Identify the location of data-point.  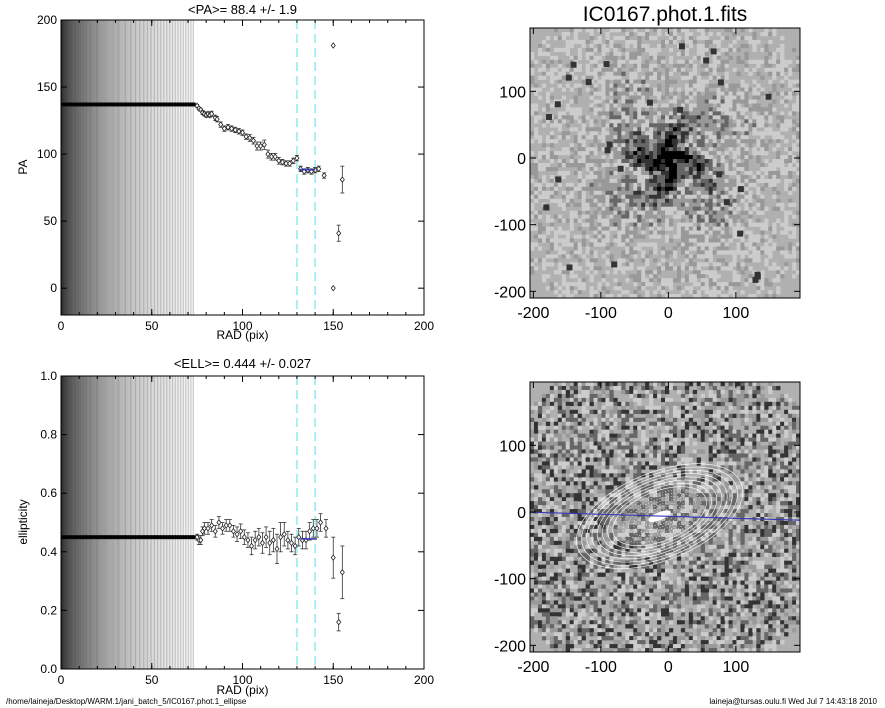
(250, 138).